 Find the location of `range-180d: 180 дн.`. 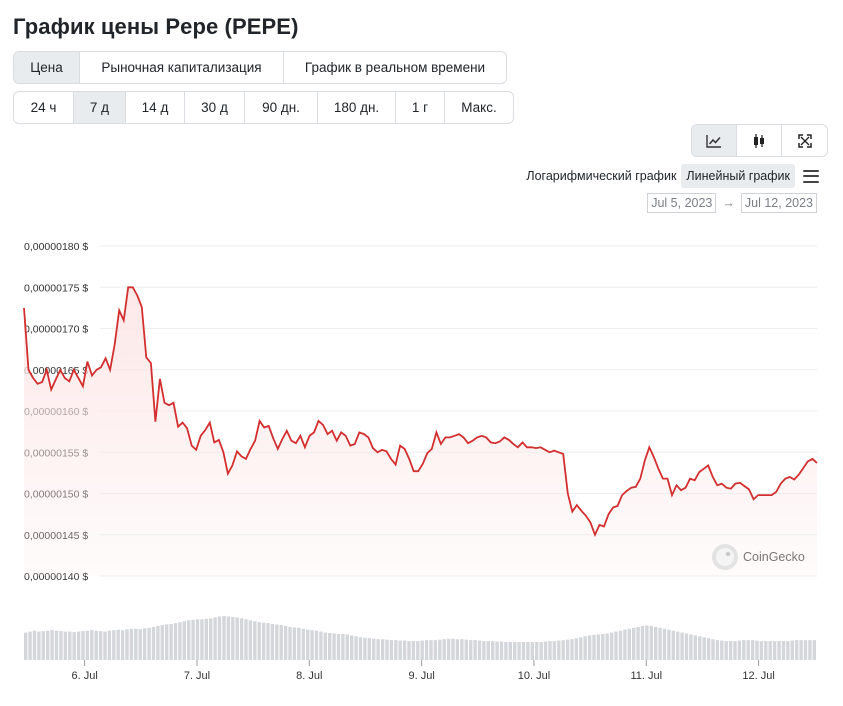

range-180d: 180 дн. is located at coordinates (357, 107).